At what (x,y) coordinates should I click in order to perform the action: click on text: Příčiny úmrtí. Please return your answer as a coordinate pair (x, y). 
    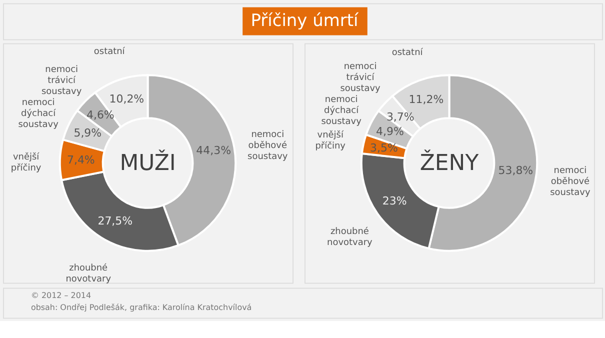
    Looking at the image, I should click on (305, 21).